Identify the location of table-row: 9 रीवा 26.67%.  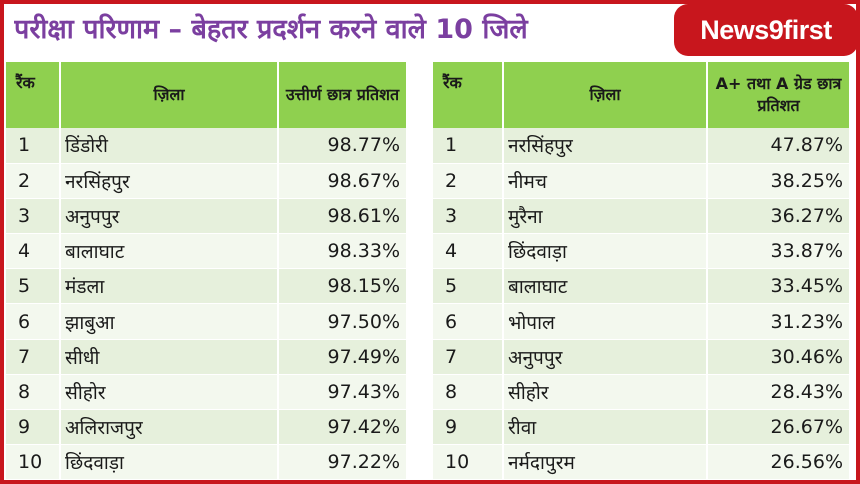
(641, 427).